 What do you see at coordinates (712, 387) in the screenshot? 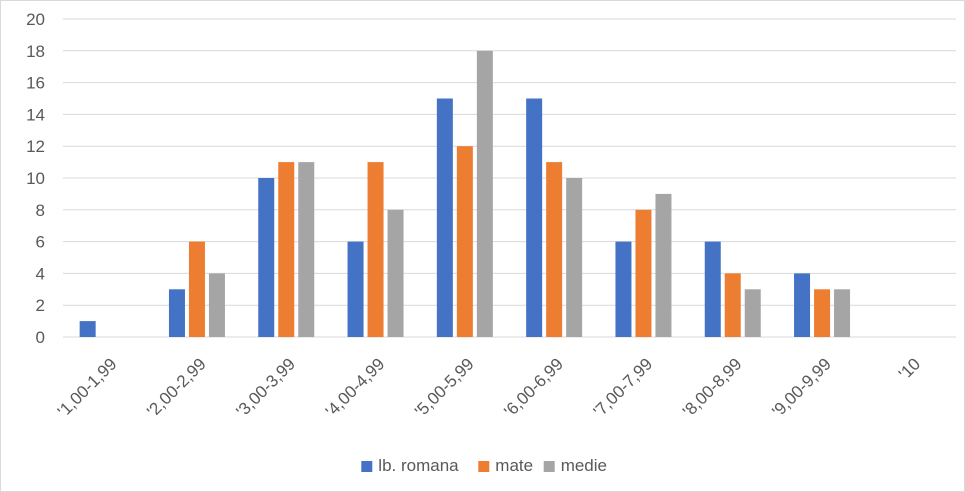
I see `x-tick-label: '8,00-8,99` at bounding box center [712, 387].